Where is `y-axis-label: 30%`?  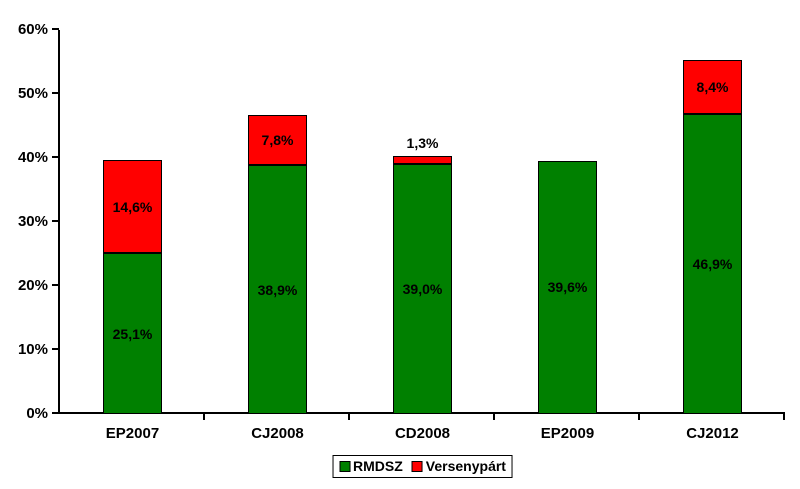 y-axis-label: 30% is located at coordinates (32, 221).